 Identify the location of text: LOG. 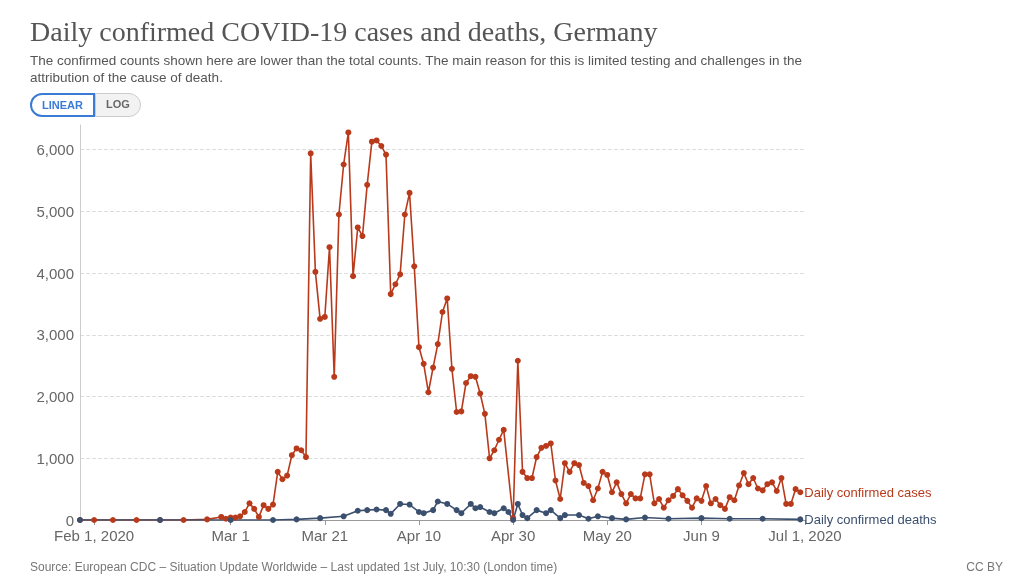
(117, 105).